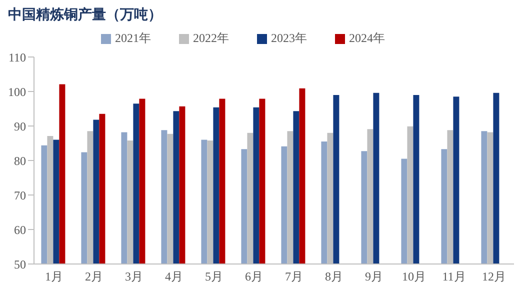 The image size is (522, 295). What do you see at coordinates (85, 15) in the screenshot?
I see `chart-title: 中国精炼铜产量（万吨）` at bounding box center [85, 15].